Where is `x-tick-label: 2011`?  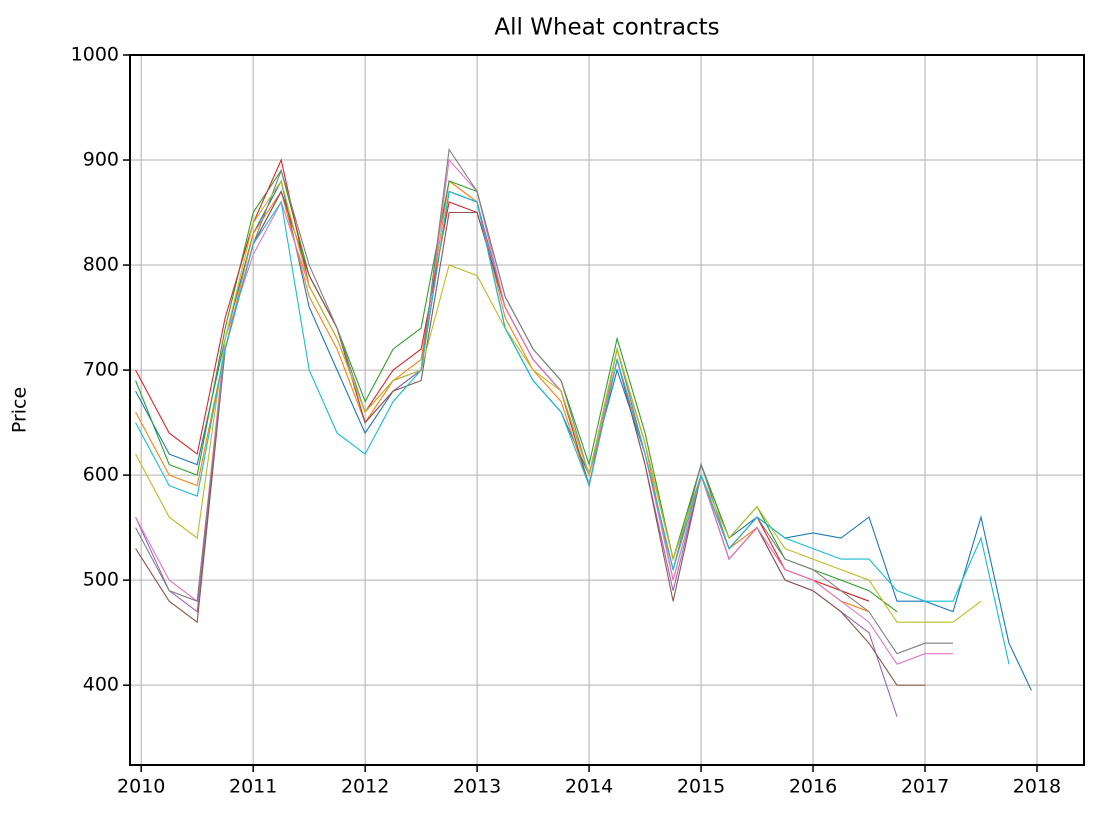
x-tick-label: 2011 is located at coordinates (253, 787).